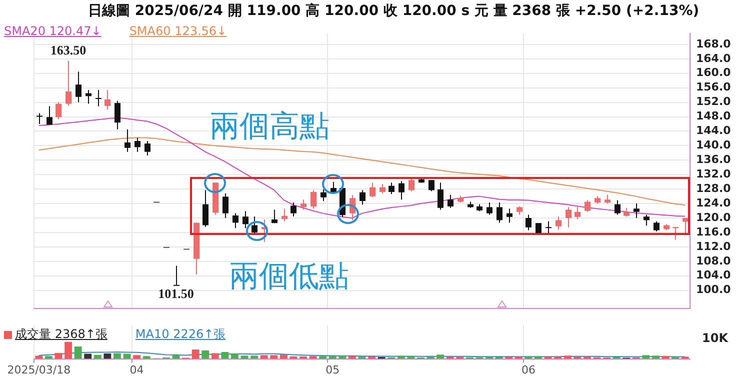  What do you see at coordinates (714, 203) in the screenshot?
I see `y-tick-label: 124.0` at bounding box center [714, 203].